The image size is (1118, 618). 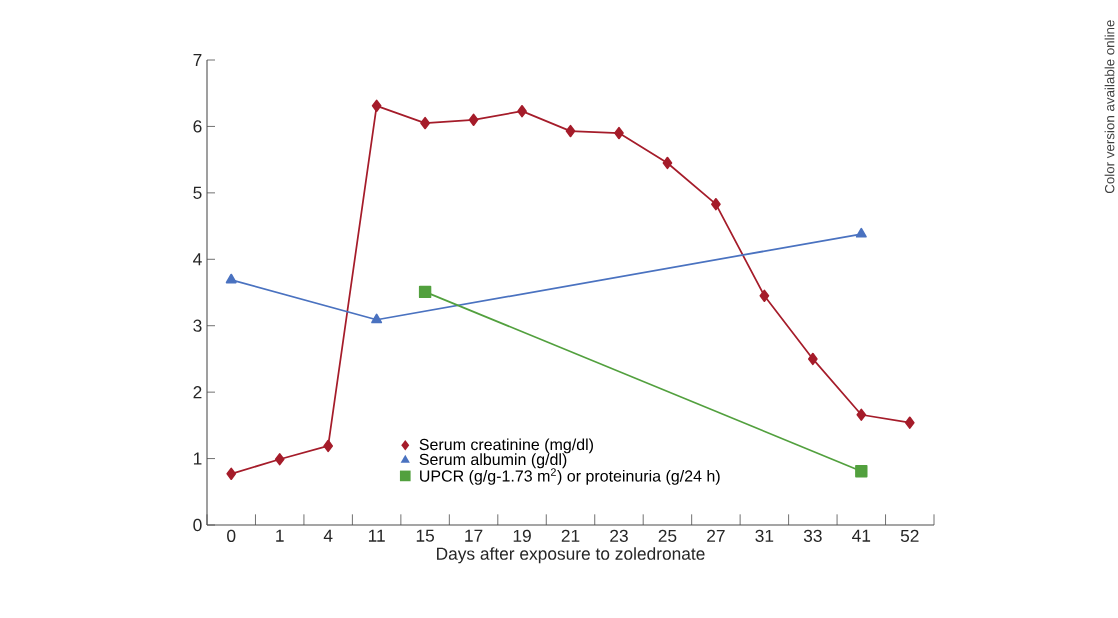 I want to click on x-tick-label: 15, so click(x=425, y=535).